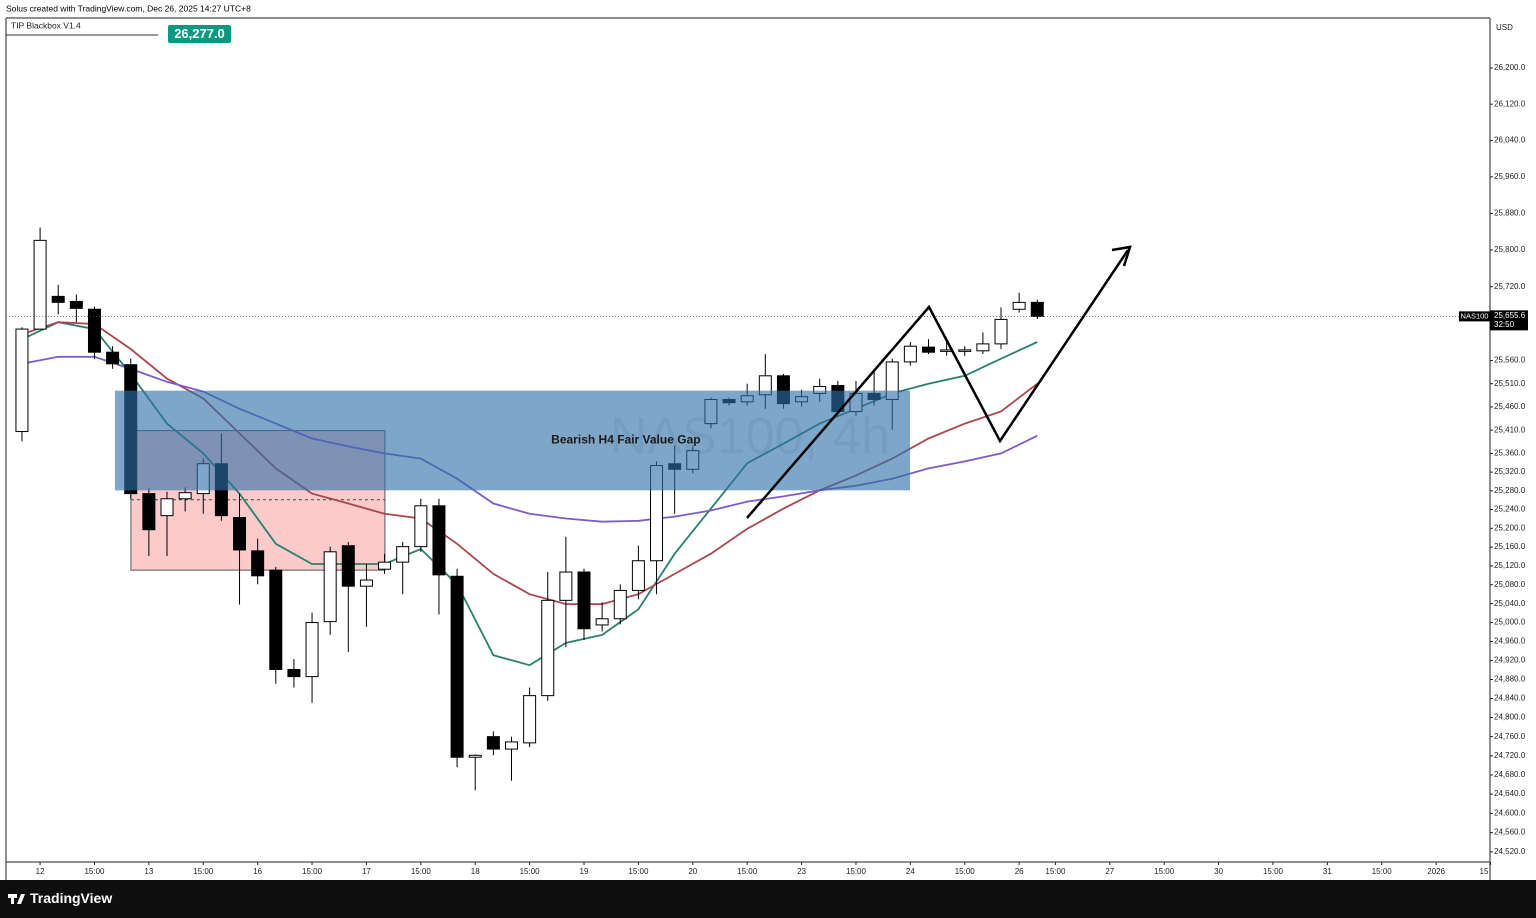 The width and height of the screenshot is (1536, 918). Describe the element at coordinates (1510, 103) in the screenshot. I see `y-tick-label: 26,120.0` at that location.